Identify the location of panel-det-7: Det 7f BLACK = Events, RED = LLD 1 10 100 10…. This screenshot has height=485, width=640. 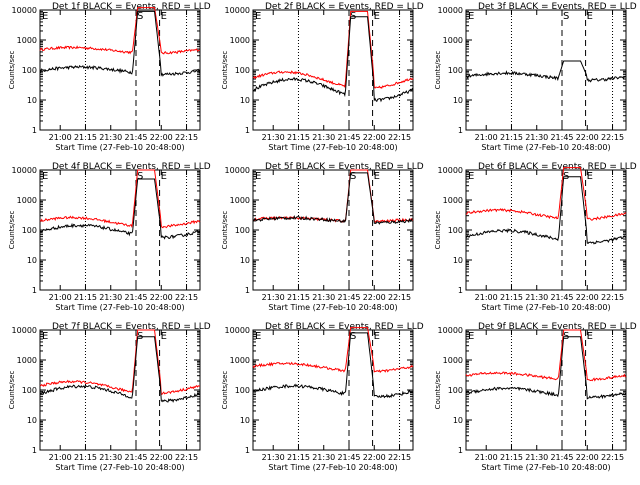
(109, 397).